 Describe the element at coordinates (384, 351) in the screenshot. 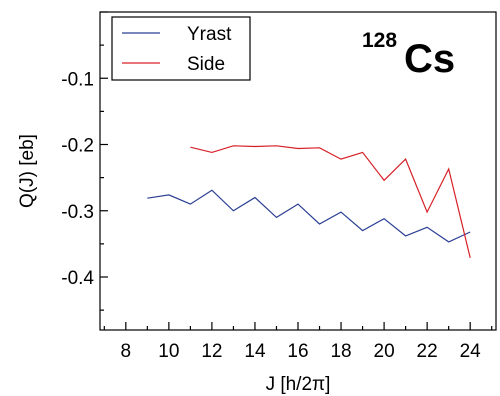

I see `x-tick-label: 20` at that location.